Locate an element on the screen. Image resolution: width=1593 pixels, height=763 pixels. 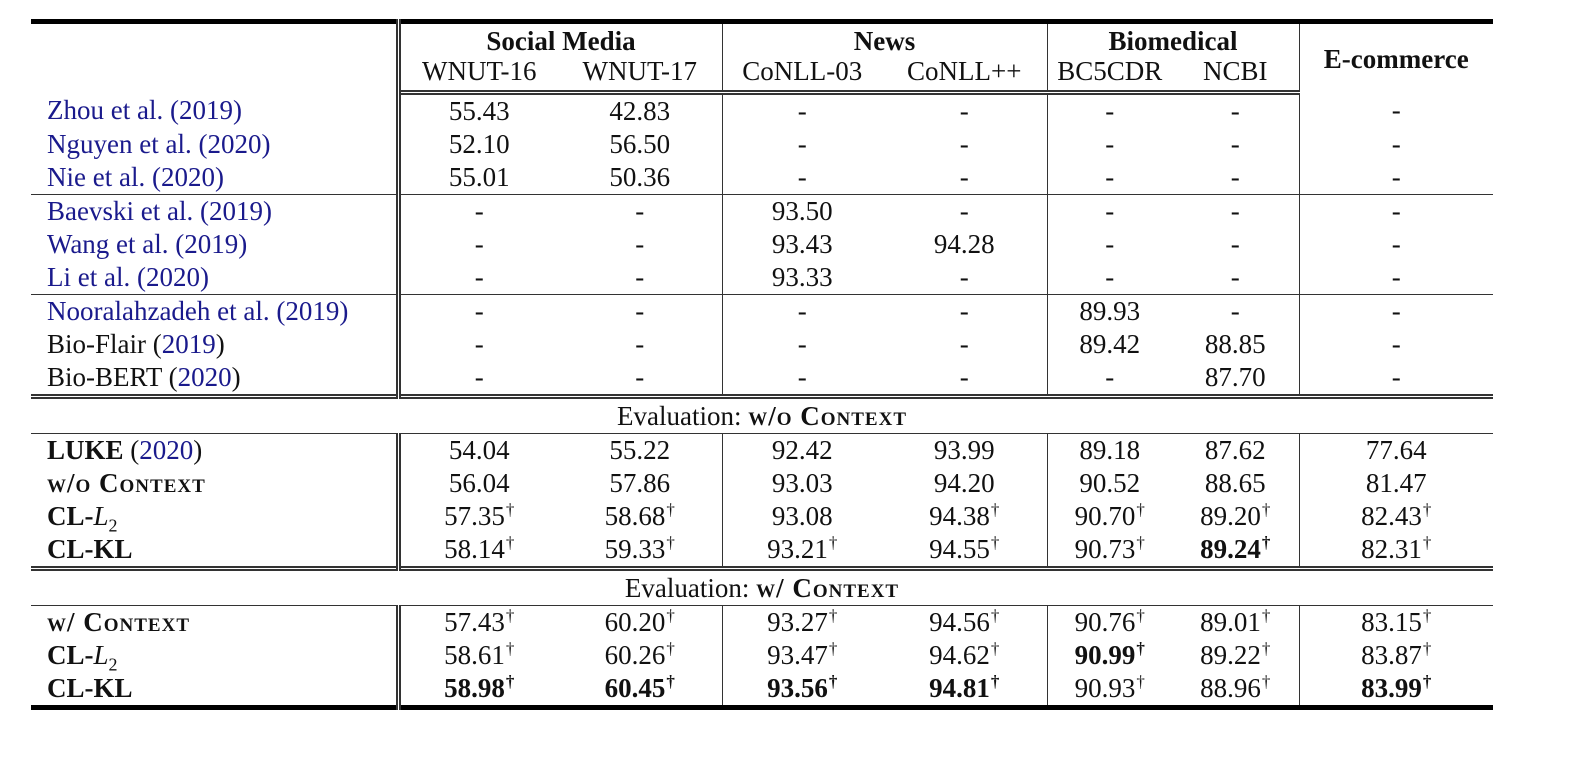
score-value: 93.27 is located at coordinates (797, 622).